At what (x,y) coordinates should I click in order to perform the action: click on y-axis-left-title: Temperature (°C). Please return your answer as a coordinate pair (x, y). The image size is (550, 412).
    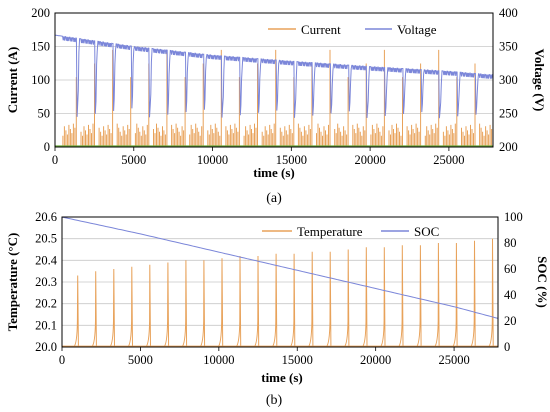
    Looking at the image, I should click on (12, 282).